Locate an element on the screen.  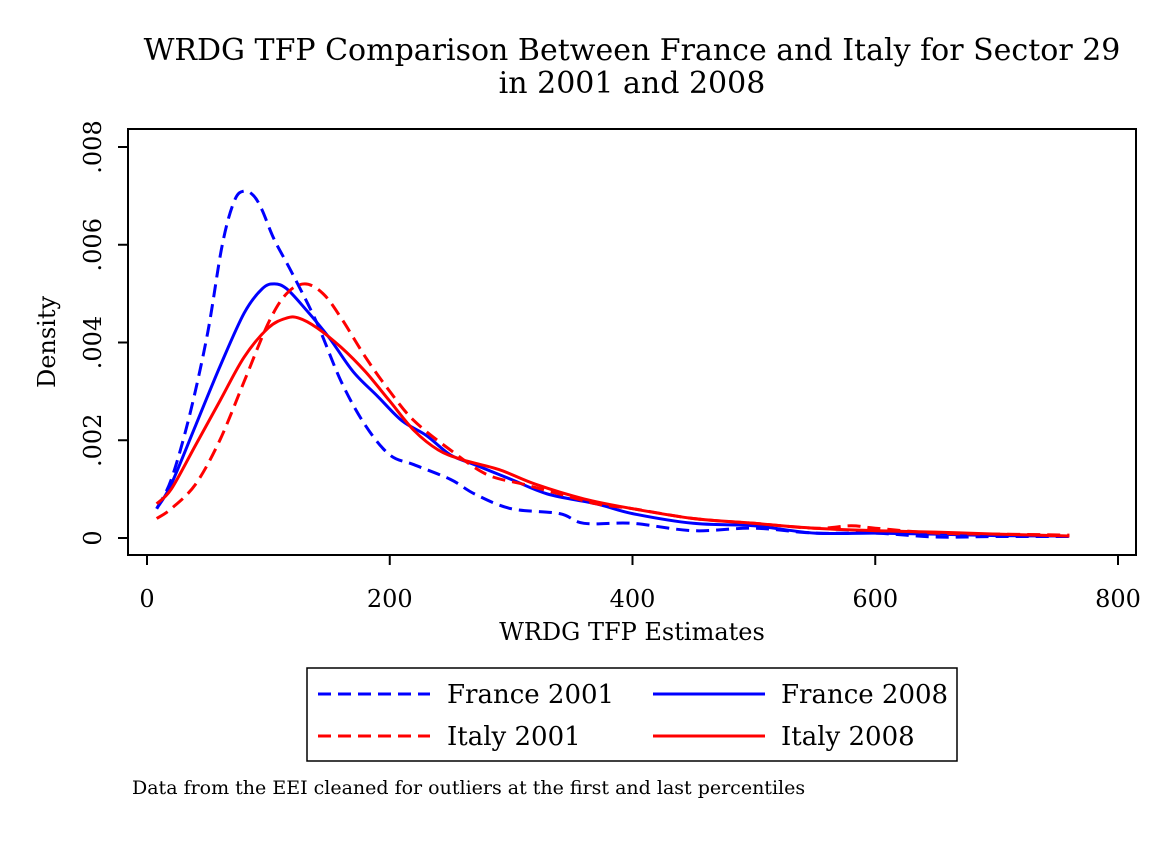
y-tick-label-4: .008 is located at coordinates (93, 146).